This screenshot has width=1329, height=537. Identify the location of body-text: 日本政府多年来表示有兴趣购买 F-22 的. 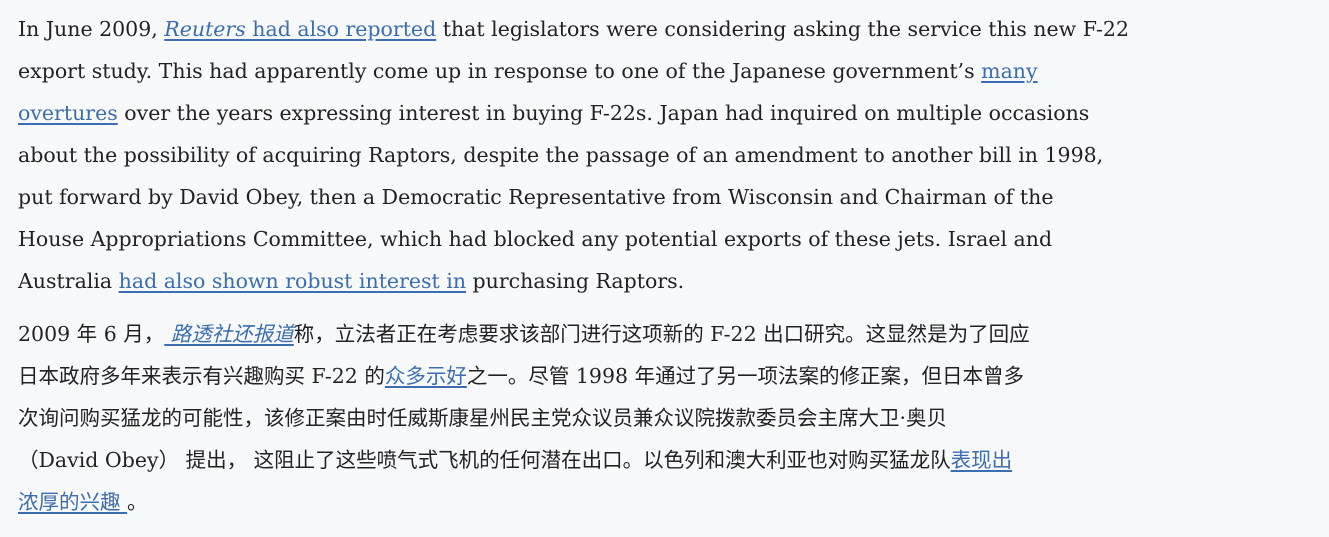
(201, 376).